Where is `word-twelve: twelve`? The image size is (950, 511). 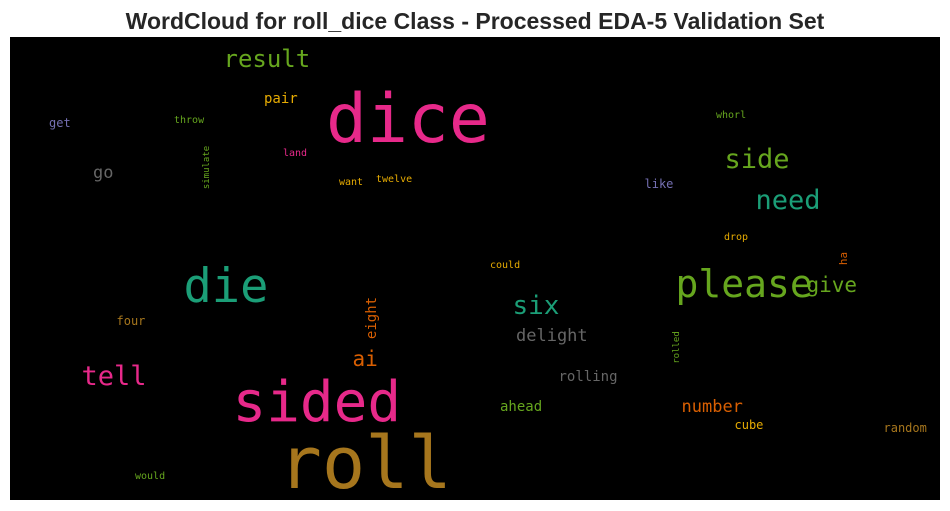
word-twelve: twelve is located at coordinates (394, 179).